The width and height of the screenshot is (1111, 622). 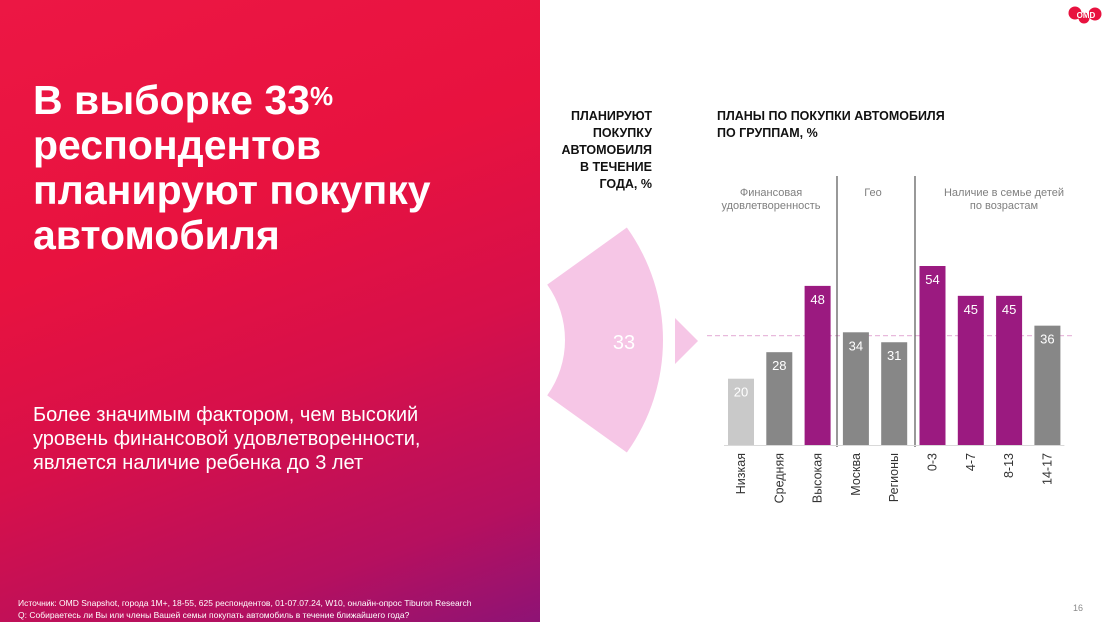 I want to click on category-label: 0-3, so click(x=933, y=462).